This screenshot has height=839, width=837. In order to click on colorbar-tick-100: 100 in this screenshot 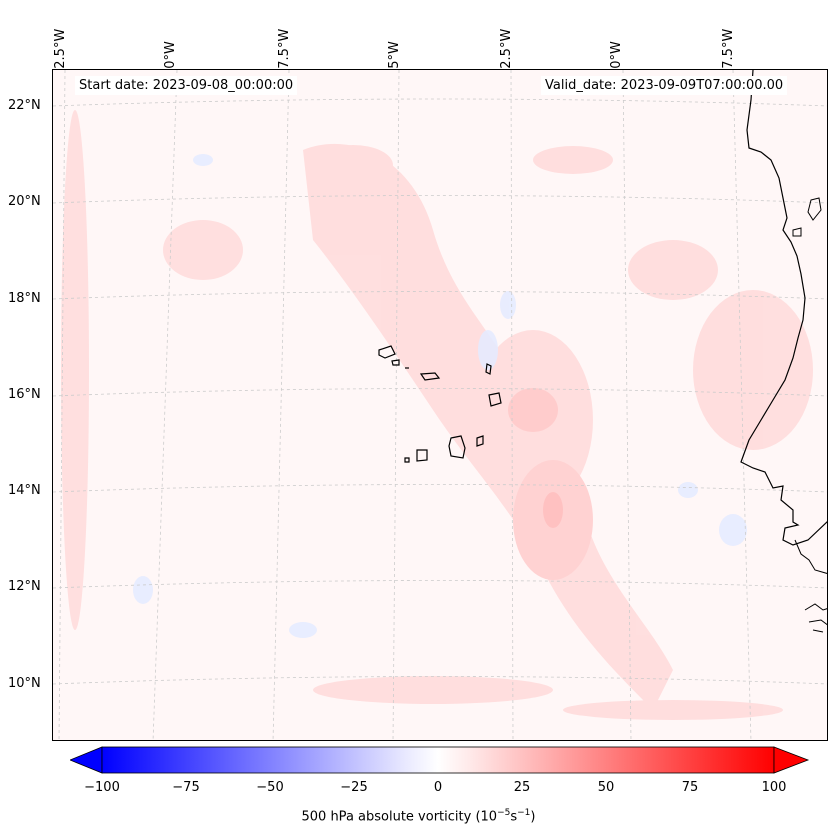, I will do `click(774, 787)`.